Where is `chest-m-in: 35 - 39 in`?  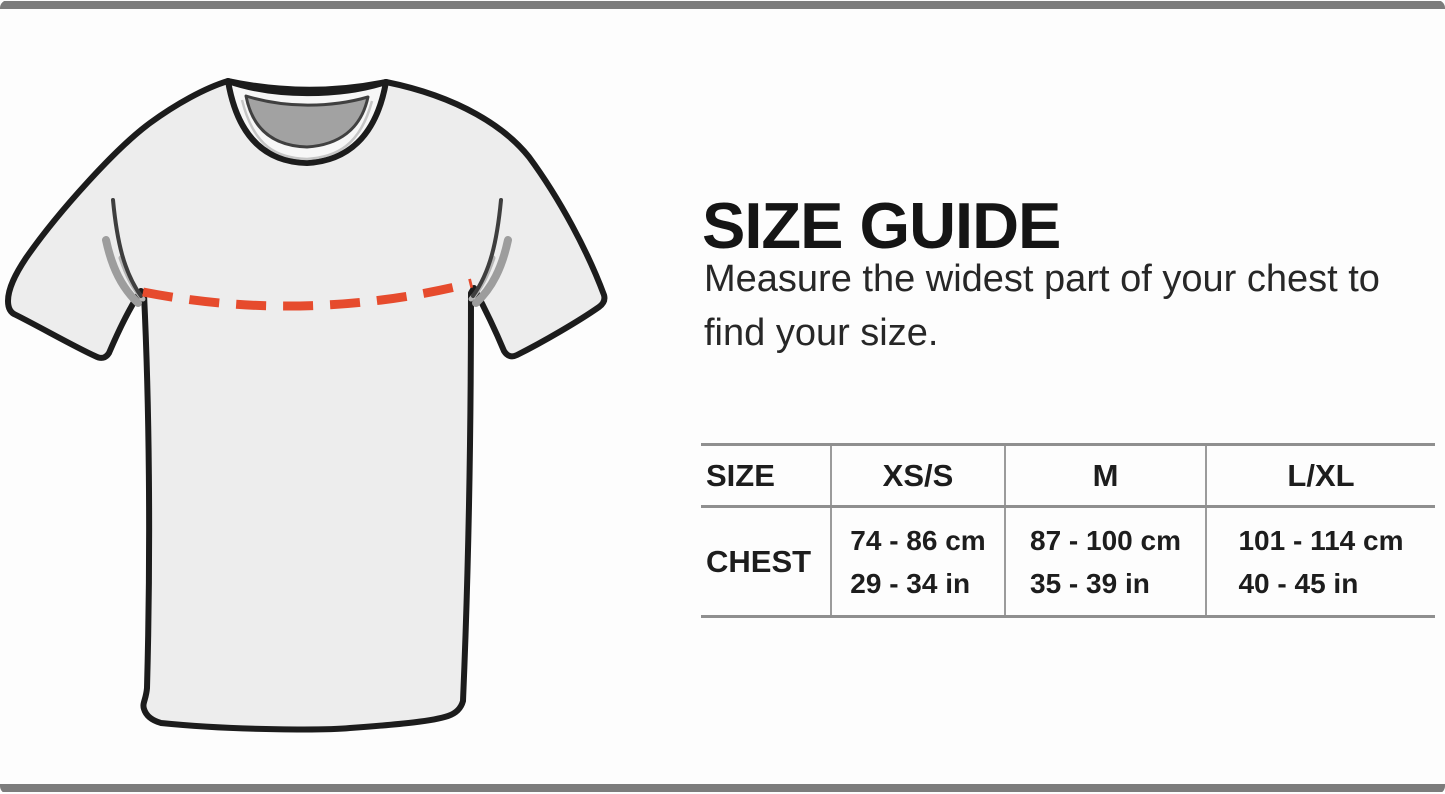 chest-m-in: 35 - 39 in is located at coordinates (1090, 583).